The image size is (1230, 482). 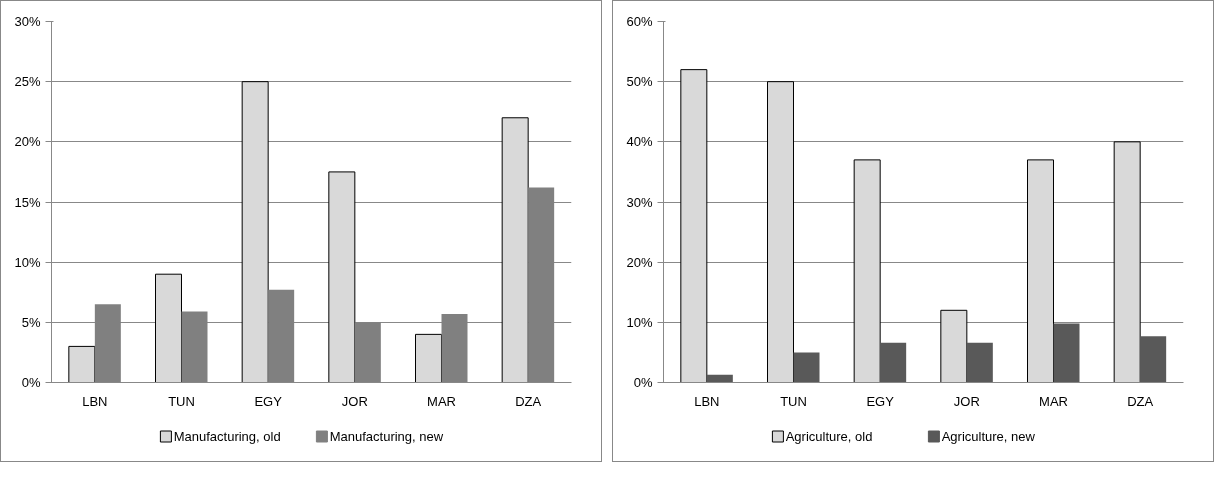 I want to click on y-tick-label: 15%, so click(x=27, y=202).